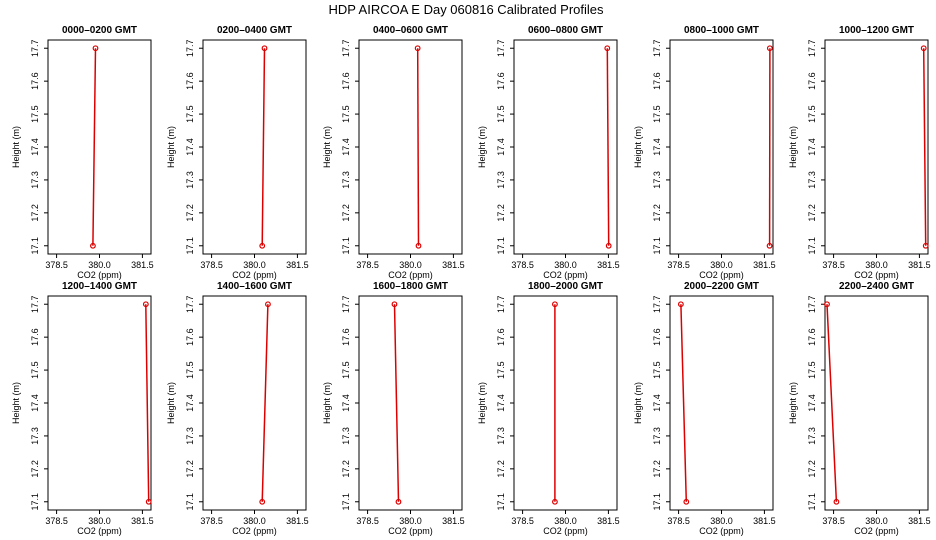  Describe the element at coordinates (99, 286) in the screenshot. I see `panel-title: 1200–1400 GMT` at that location.